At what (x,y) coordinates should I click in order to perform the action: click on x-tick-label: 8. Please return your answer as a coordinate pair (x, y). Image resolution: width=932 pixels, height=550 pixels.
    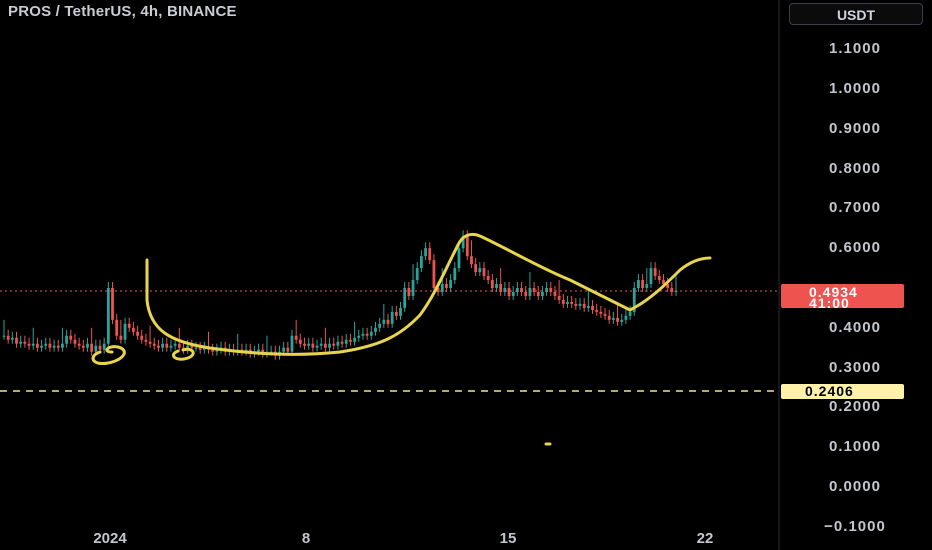
    Looking at the image, I should click on (306, 538).